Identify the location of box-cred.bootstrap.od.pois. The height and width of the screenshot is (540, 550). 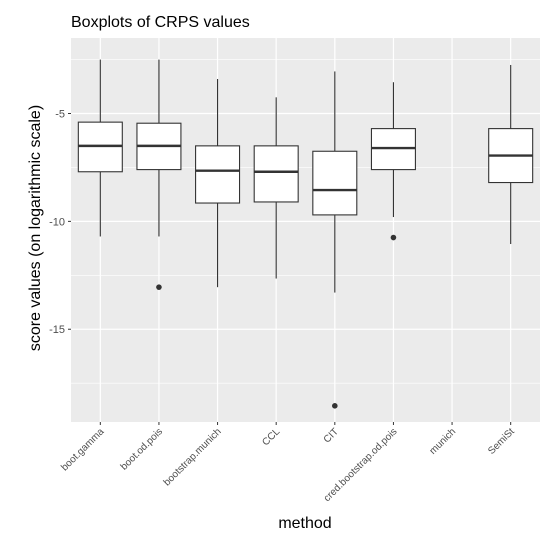
(393, 161).